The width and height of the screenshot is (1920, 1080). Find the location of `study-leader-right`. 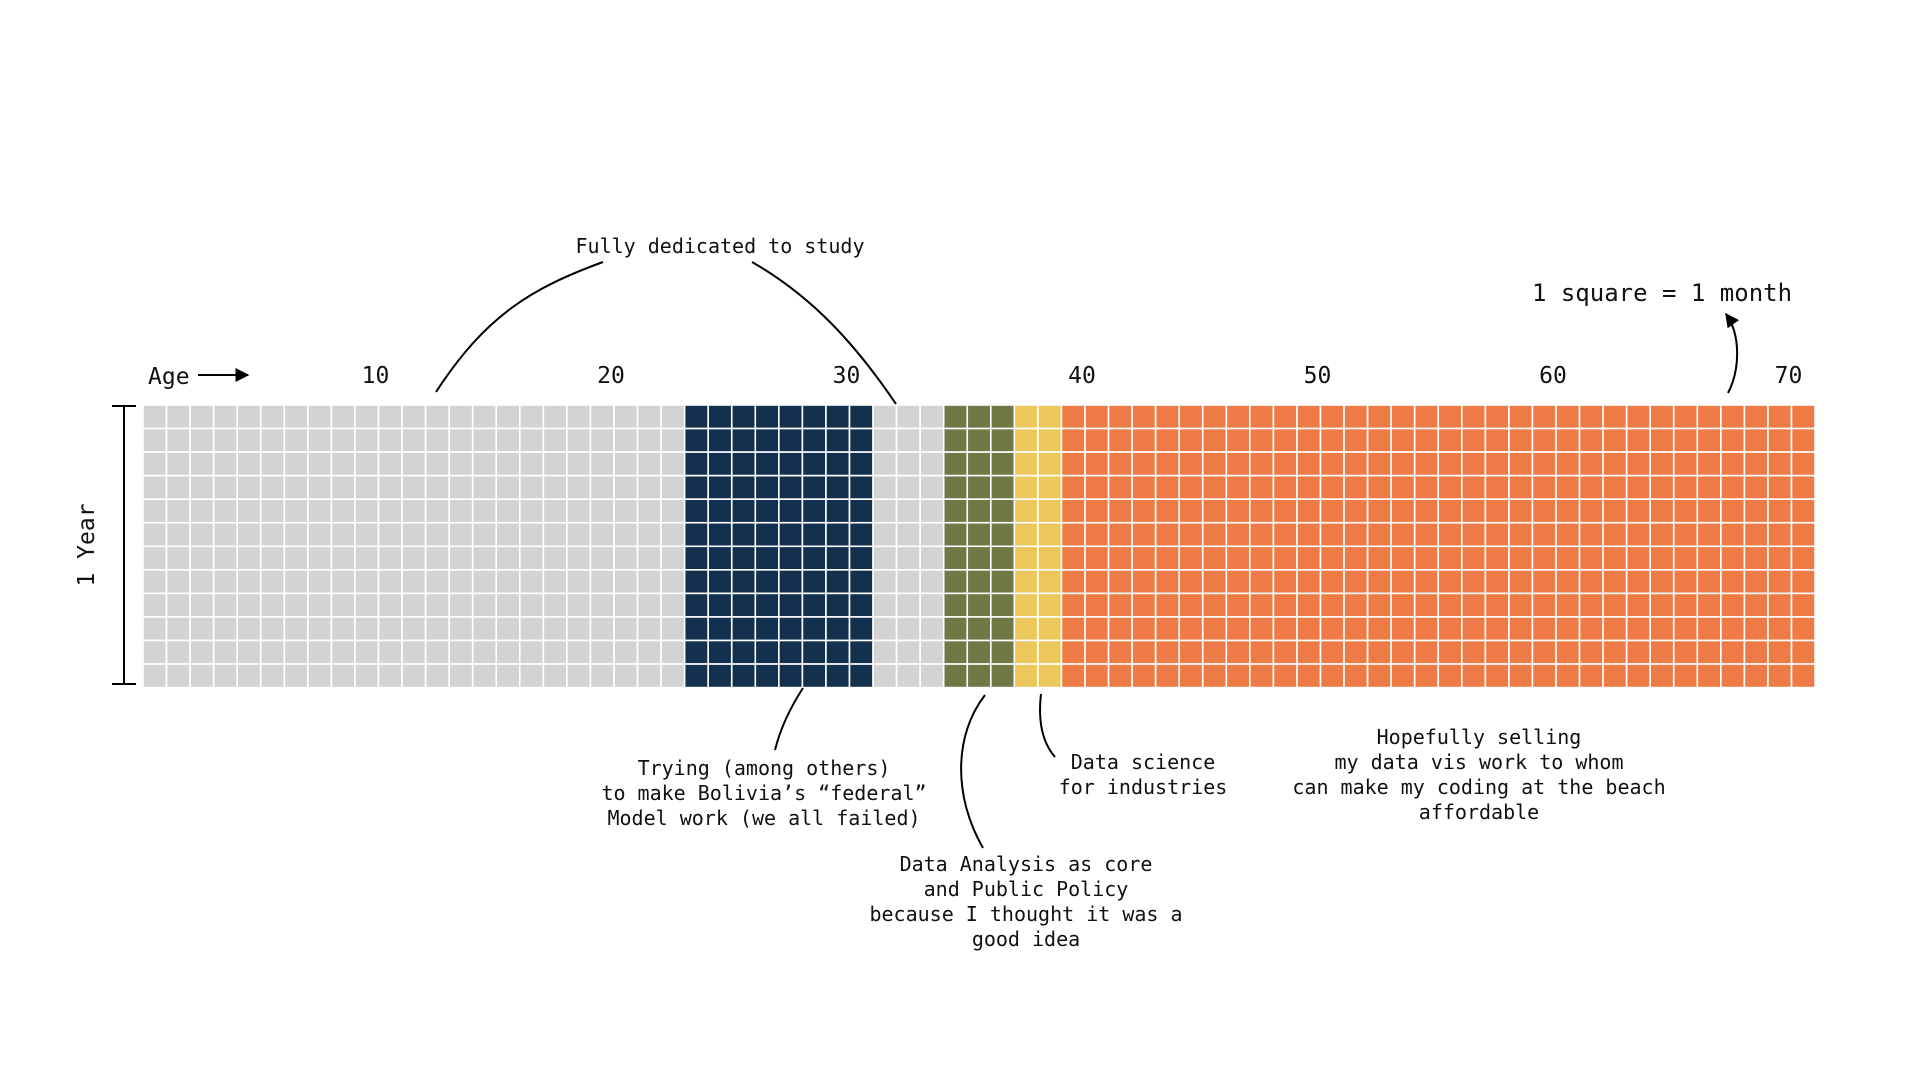

study-leader-right is located at coordinates (824, 333).